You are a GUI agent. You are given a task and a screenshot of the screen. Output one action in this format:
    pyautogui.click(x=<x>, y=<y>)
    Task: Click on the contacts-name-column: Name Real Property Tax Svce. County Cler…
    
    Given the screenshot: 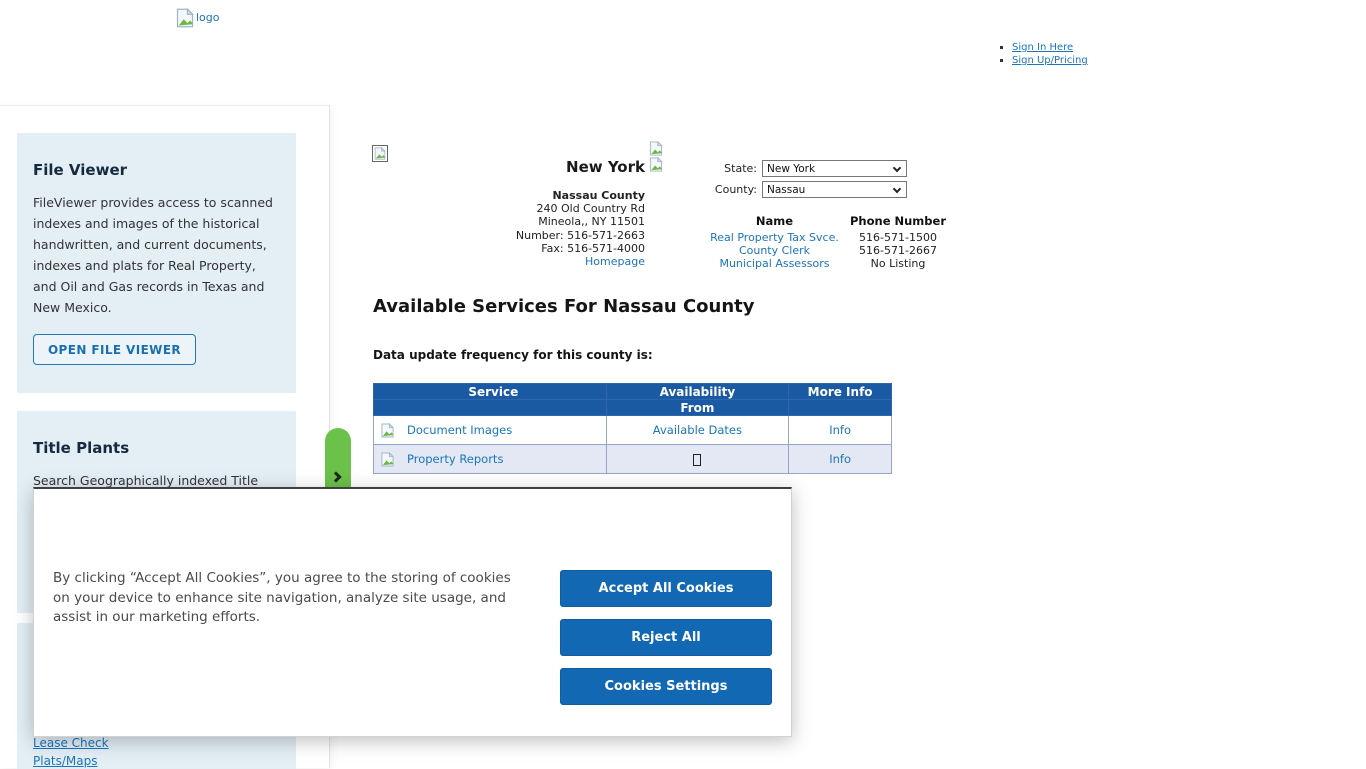 What is the action you would take?
    pyautogui.click(x=774, y=242)
    